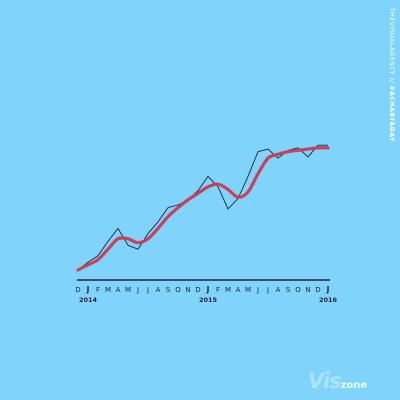  Describe the element at coordinates (88, 300) in the screenshot. I see `year-label: 2014` at that location.